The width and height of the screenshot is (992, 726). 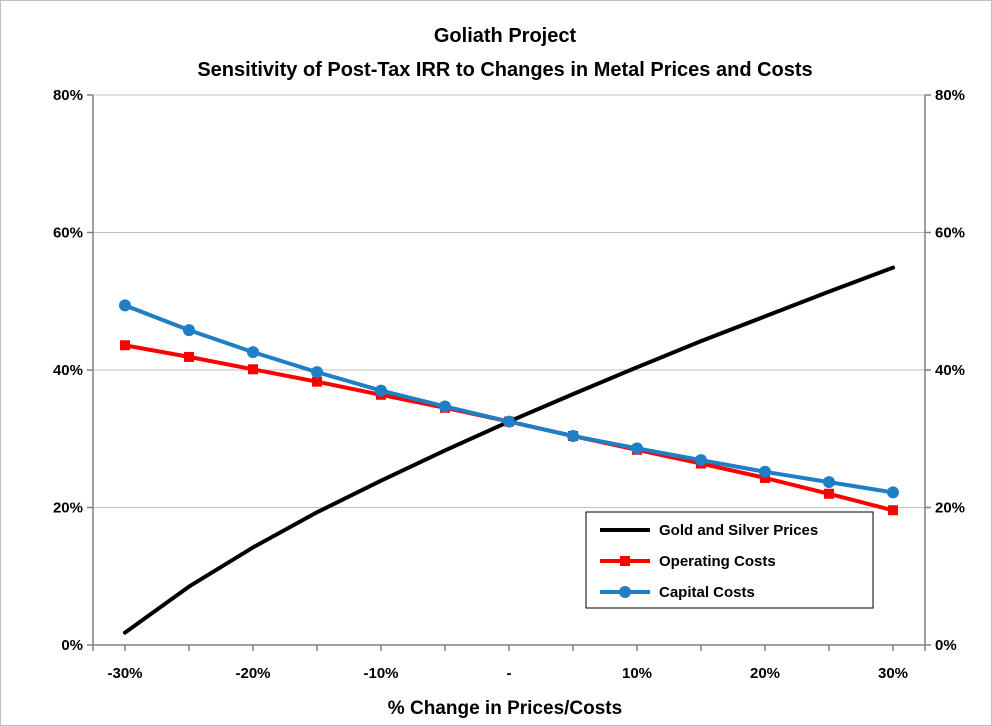 I want to click on y-tick-label-right: 40%, so click(x=950, y=370).